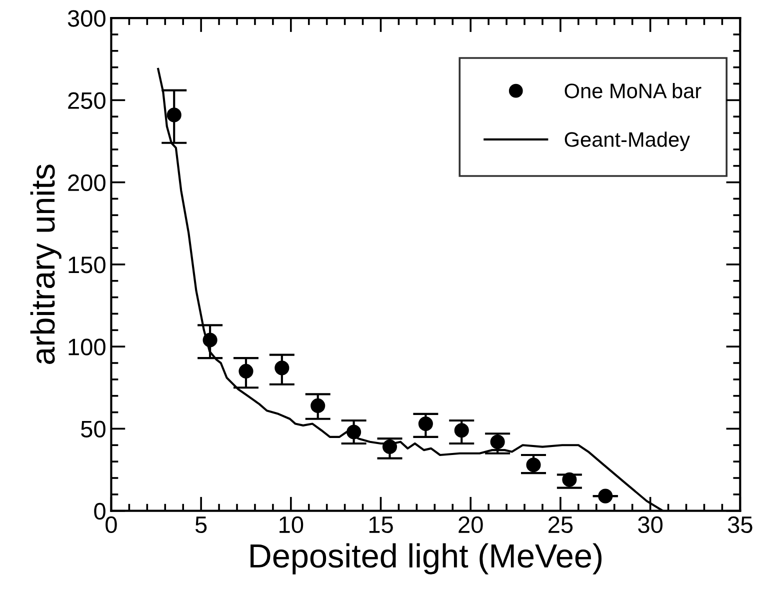  I want to click on y-tick-label: 100, so click(87, 347).